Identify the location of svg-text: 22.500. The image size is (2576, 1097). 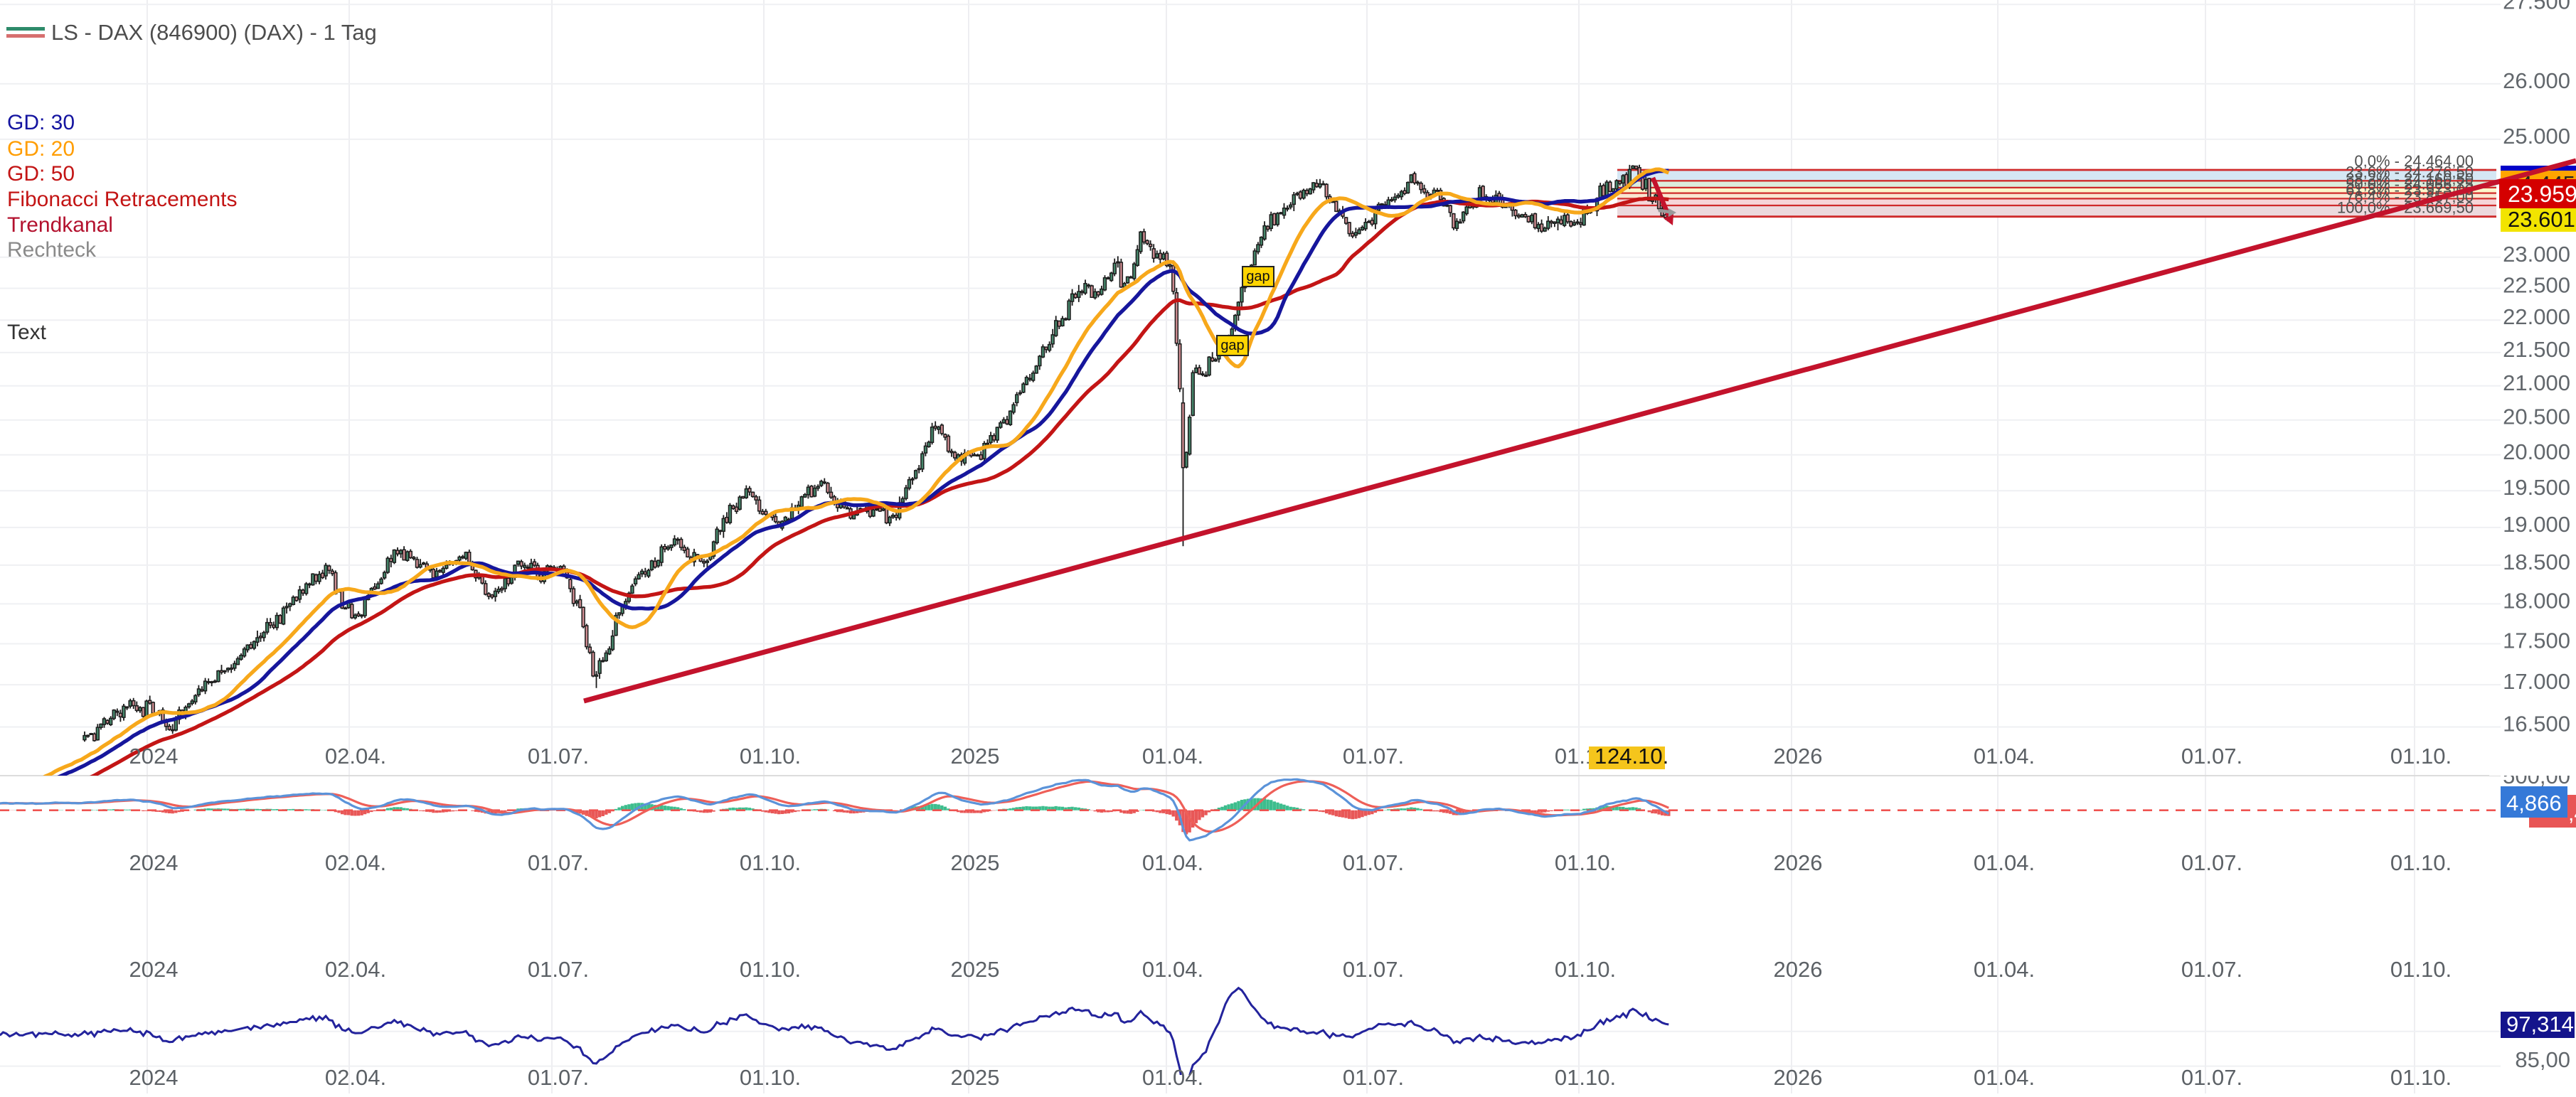
(2536, 285).